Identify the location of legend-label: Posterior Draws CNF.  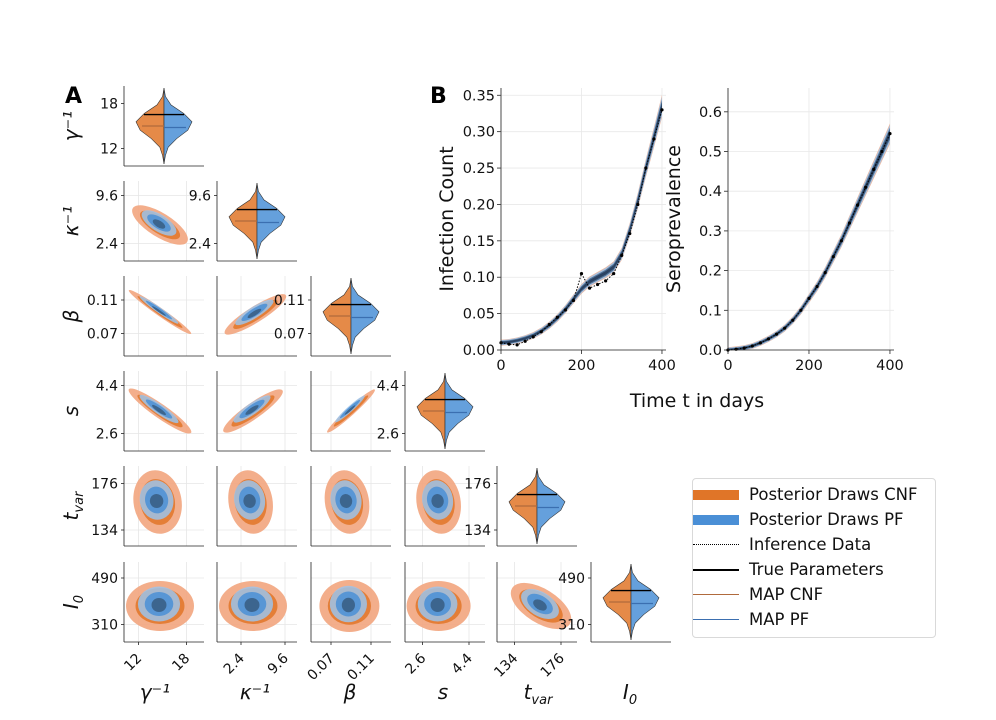
(833, 494).